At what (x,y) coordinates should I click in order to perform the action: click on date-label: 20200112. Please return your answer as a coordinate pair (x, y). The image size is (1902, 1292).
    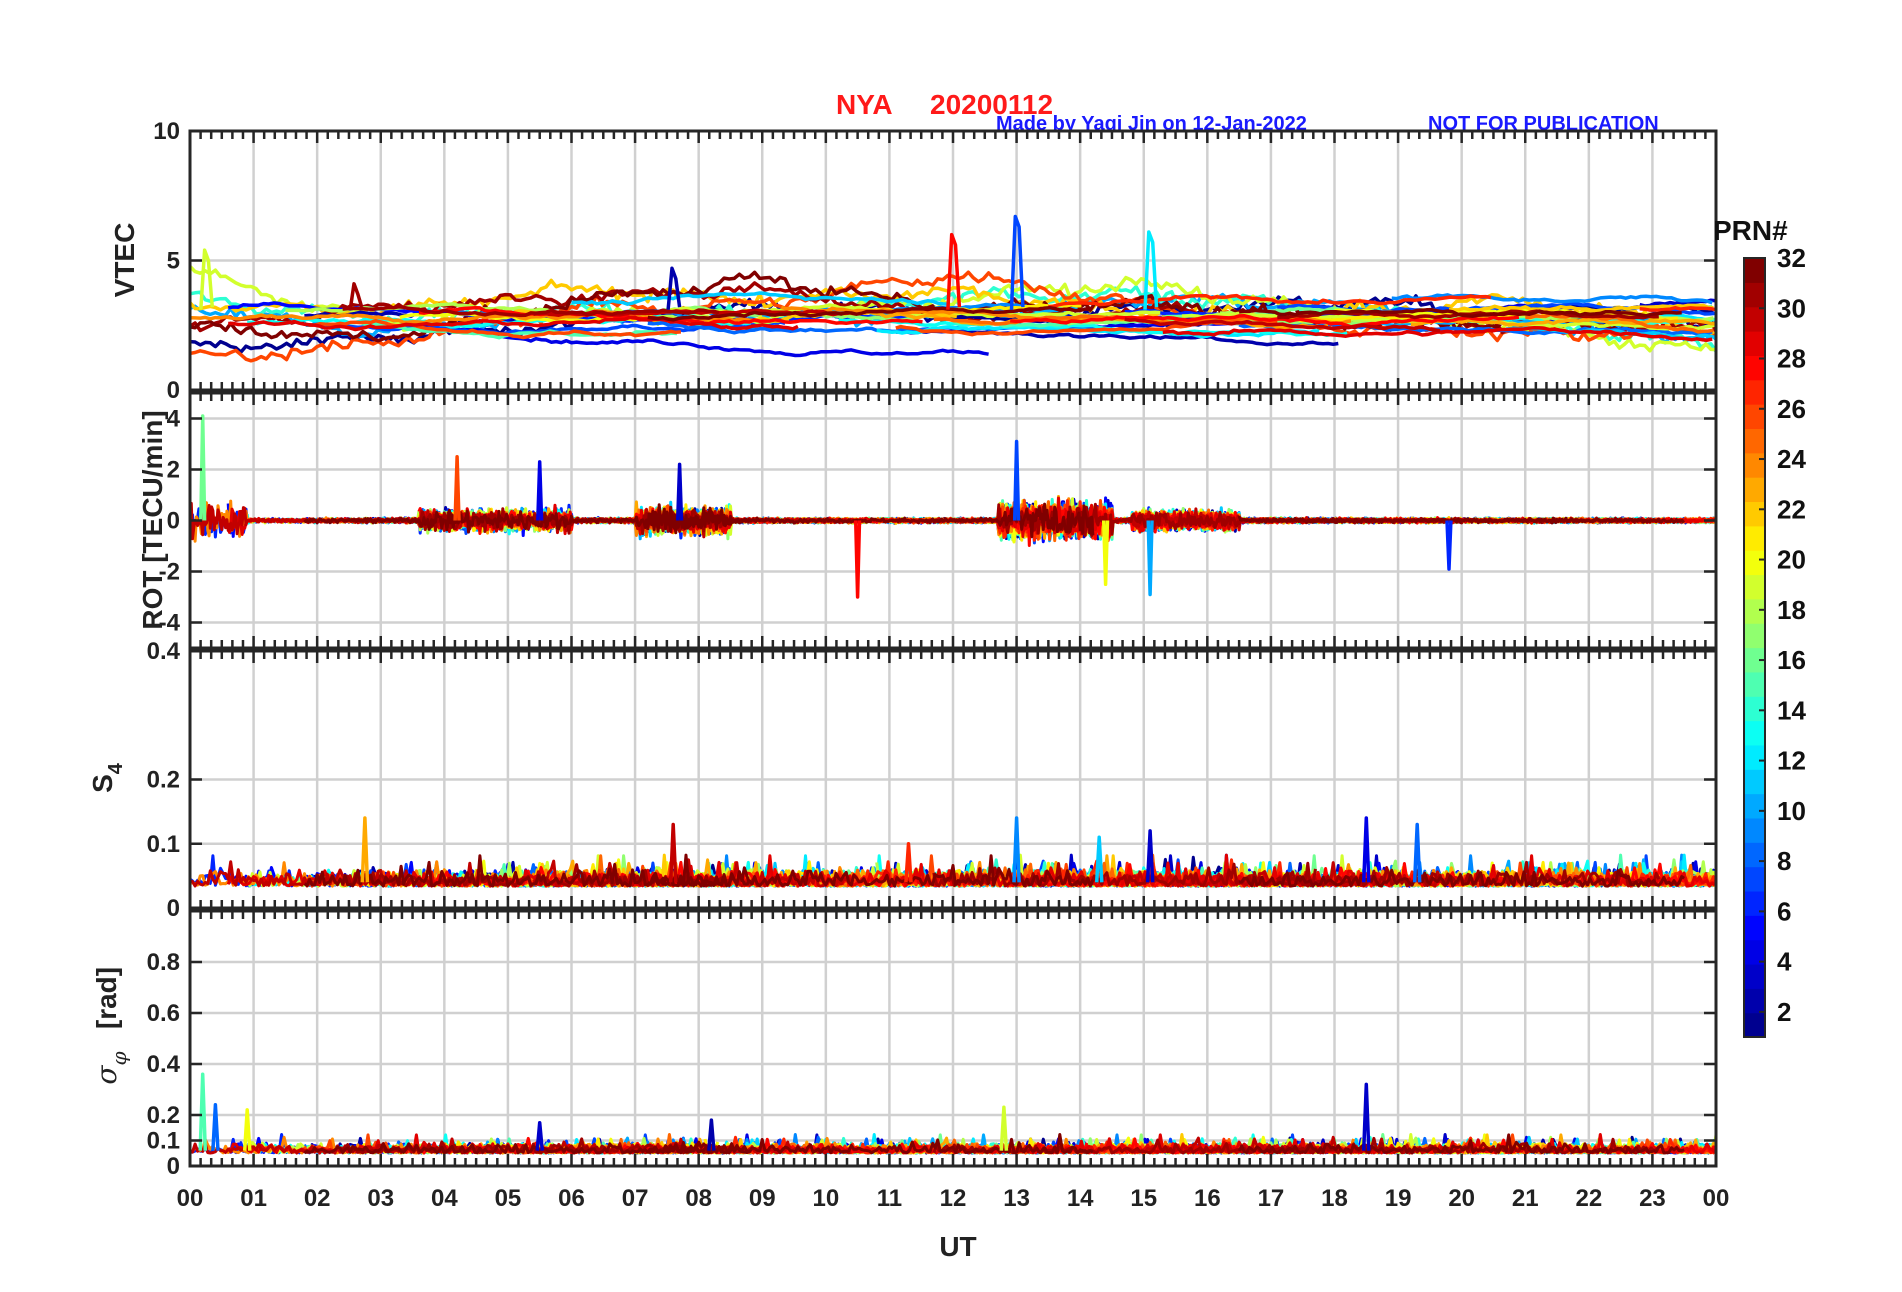
    Looking at the image, I should click on (991, 104).